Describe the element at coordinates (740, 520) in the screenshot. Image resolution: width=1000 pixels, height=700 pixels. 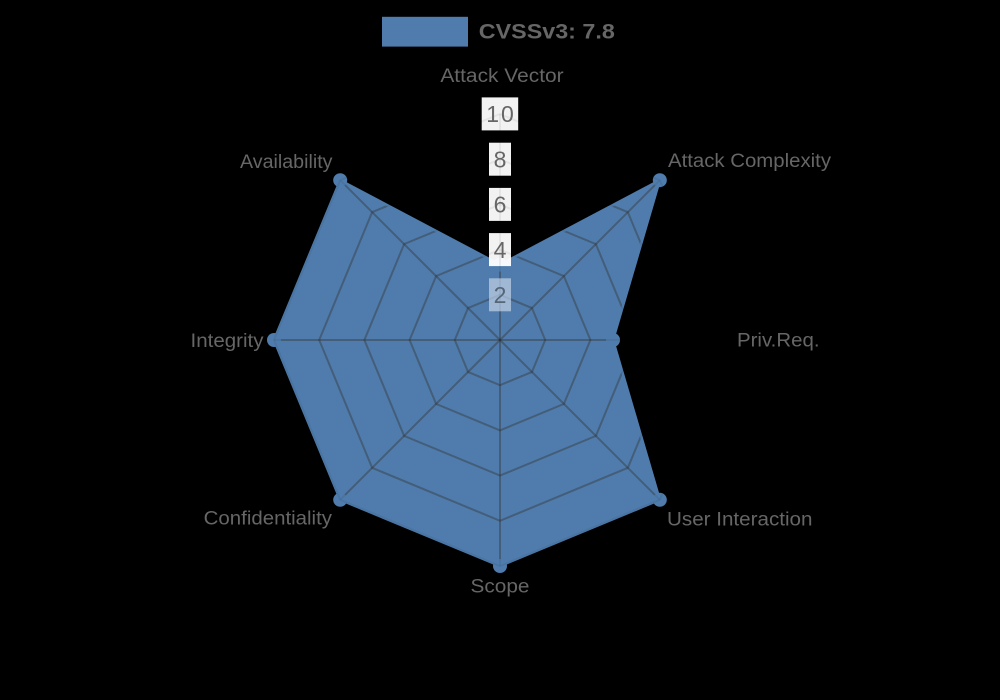
I see `svg-text: User Interaction` at that location.